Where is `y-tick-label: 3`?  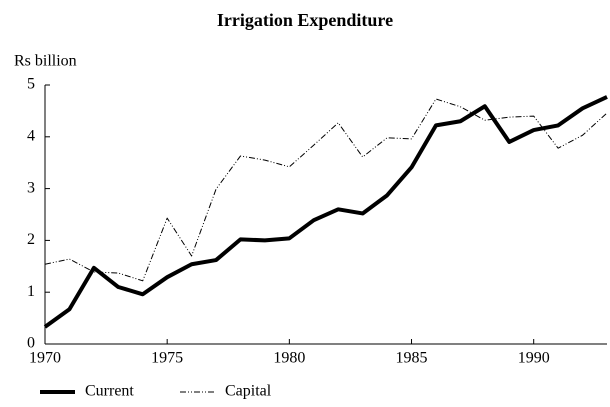 y-tick-label: 3 is located at coordinates (31, 187).